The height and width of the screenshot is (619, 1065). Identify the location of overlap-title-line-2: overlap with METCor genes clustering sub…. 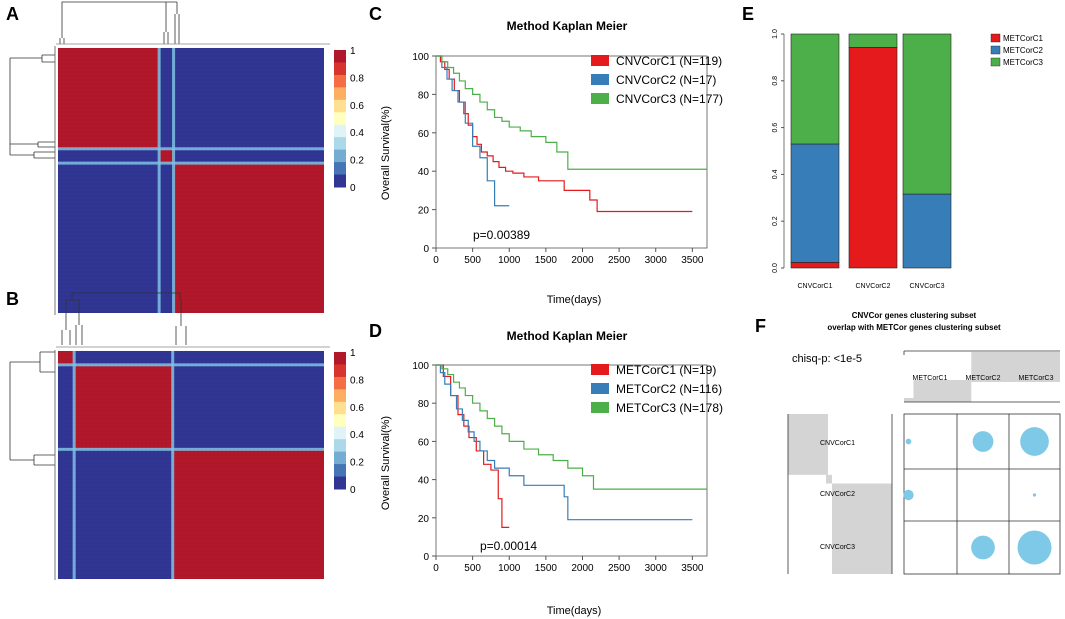
(914, 327).